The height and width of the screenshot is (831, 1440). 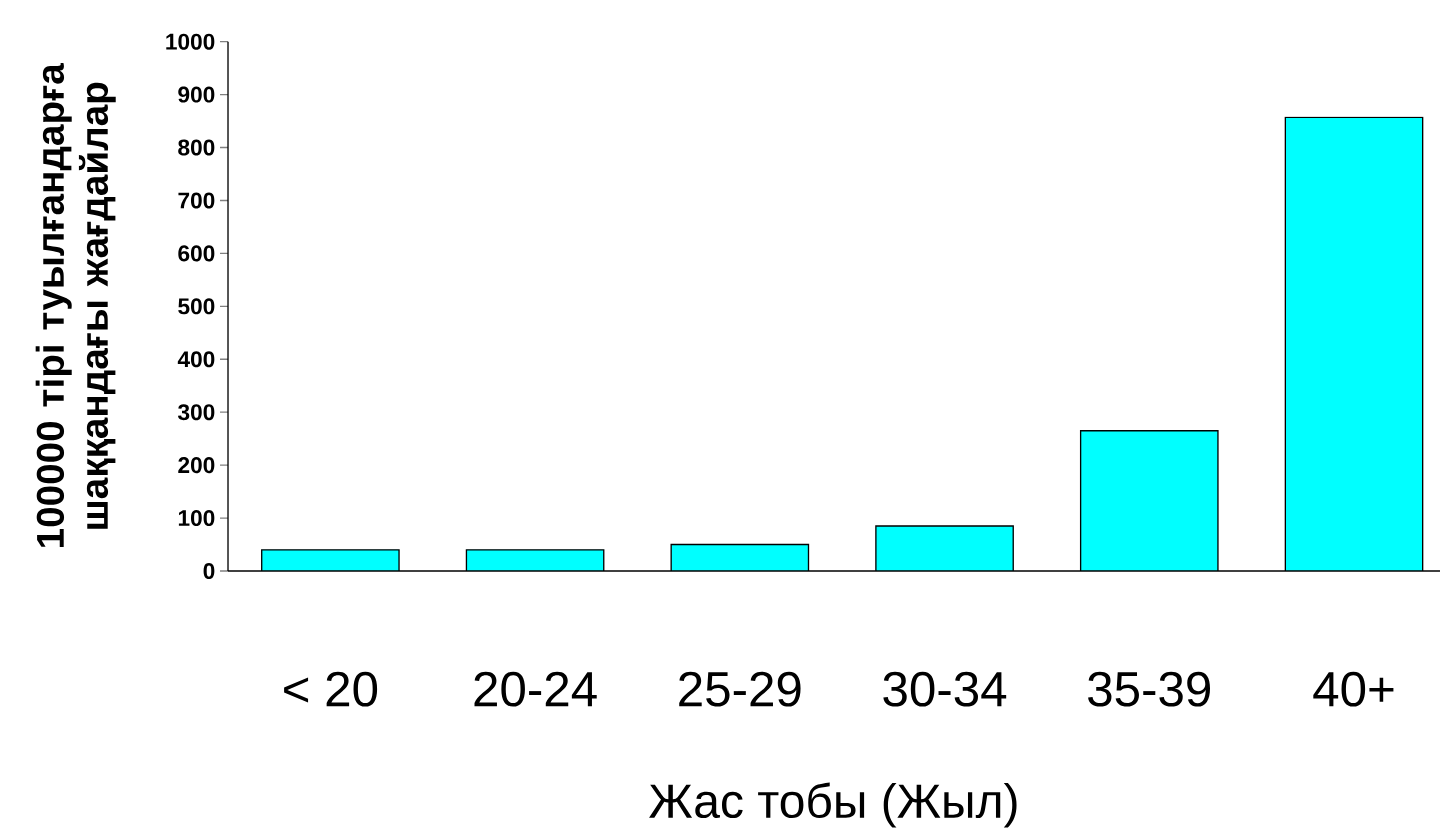 What do you see at coordinates (209, 571) in the screenshot?
I see `y-tick-label: 0` at bounding box center [209, 571].